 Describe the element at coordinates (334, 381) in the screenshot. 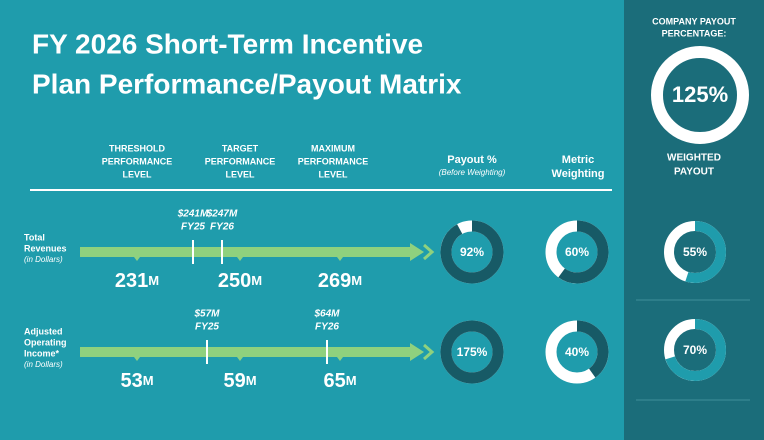

I see `level-number: 65` at that location.